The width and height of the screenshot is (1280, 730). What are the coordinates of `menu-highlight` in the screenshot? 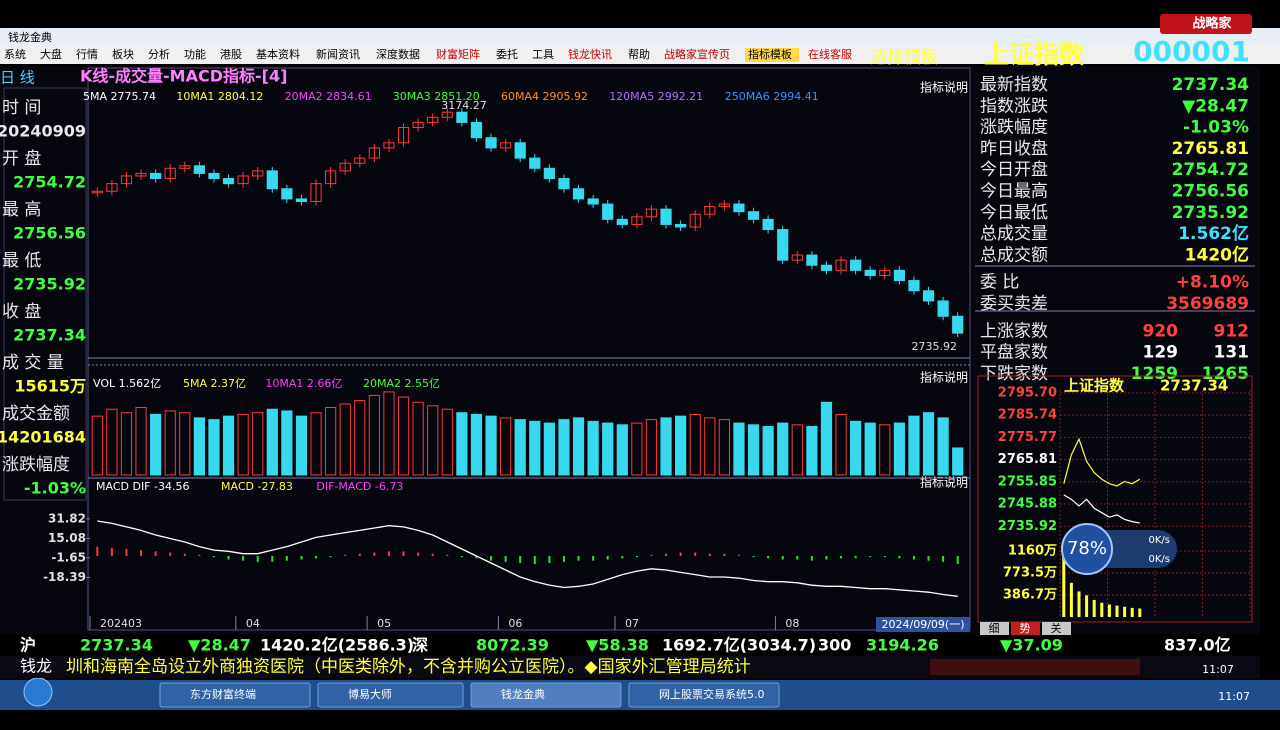 It's located at (772, 55).